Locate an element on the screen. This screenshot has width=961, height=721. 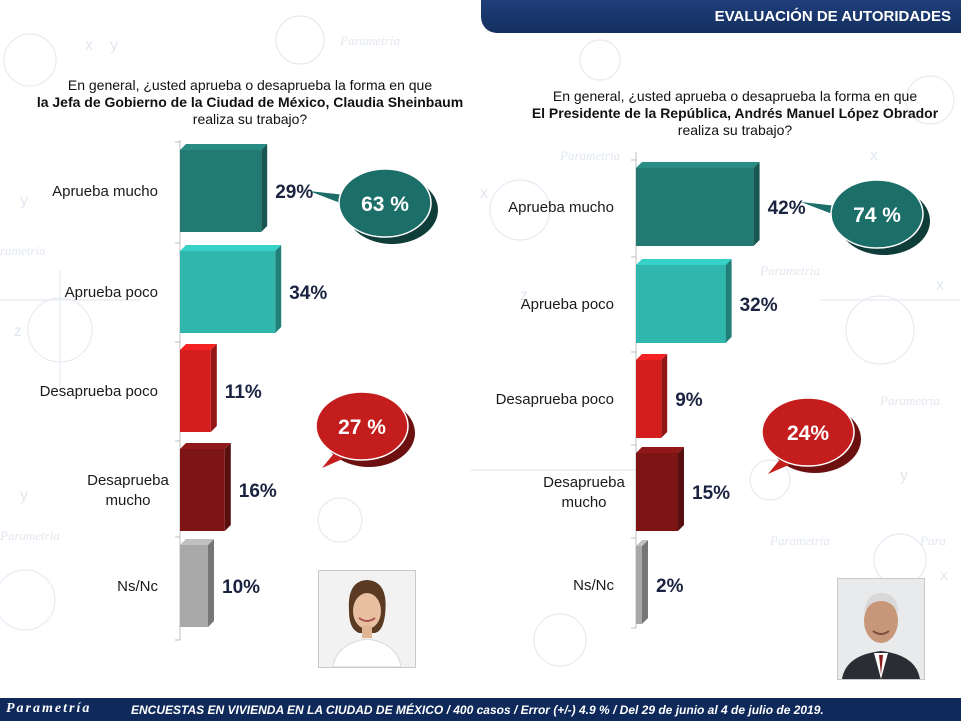
watermark-text: Parametria is located at coordinates (369, 40).